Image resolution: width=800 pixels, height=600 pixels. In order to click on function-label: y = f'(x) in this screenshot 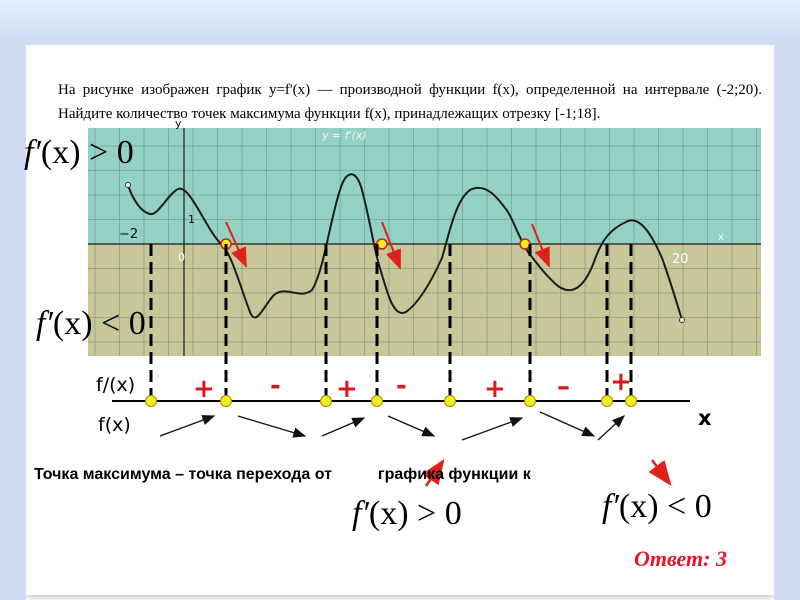, I will do `click(344, 135)`.